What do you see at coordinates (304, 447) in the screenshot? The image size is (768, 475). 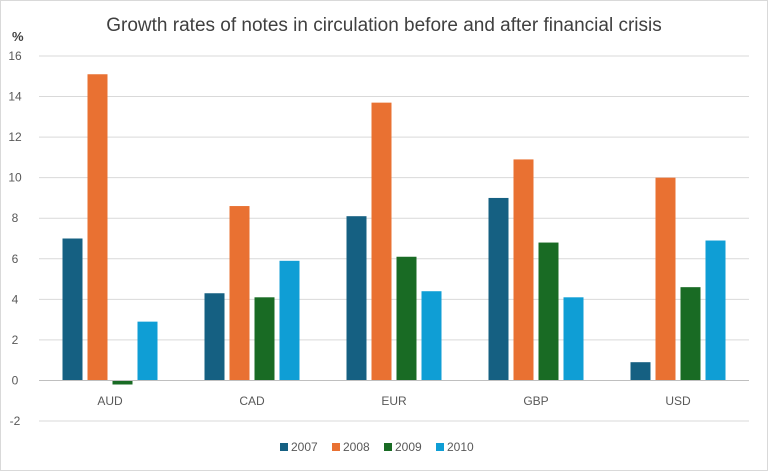 I see `legend-label: 2007` at bounding box center [304, 447].